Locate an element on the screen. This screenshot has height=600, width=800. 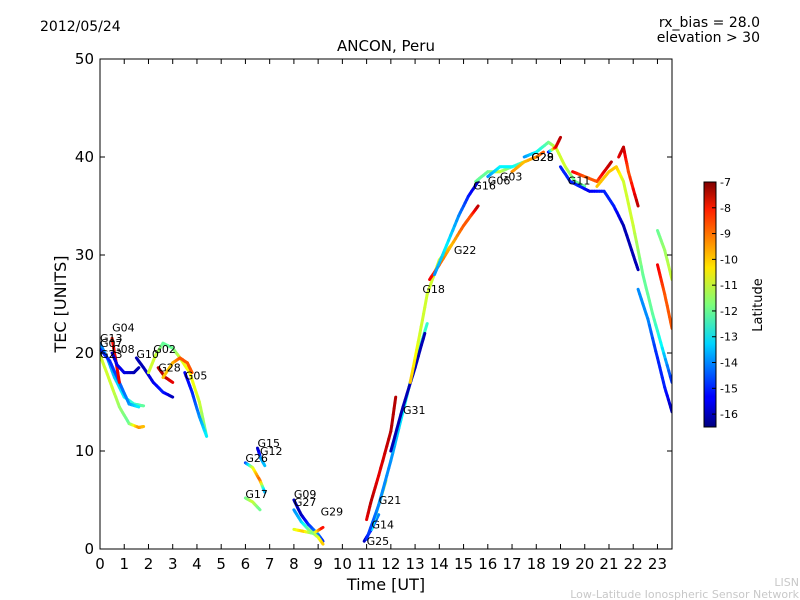
satellite-label: G21 is located at coordinates (390, 500).